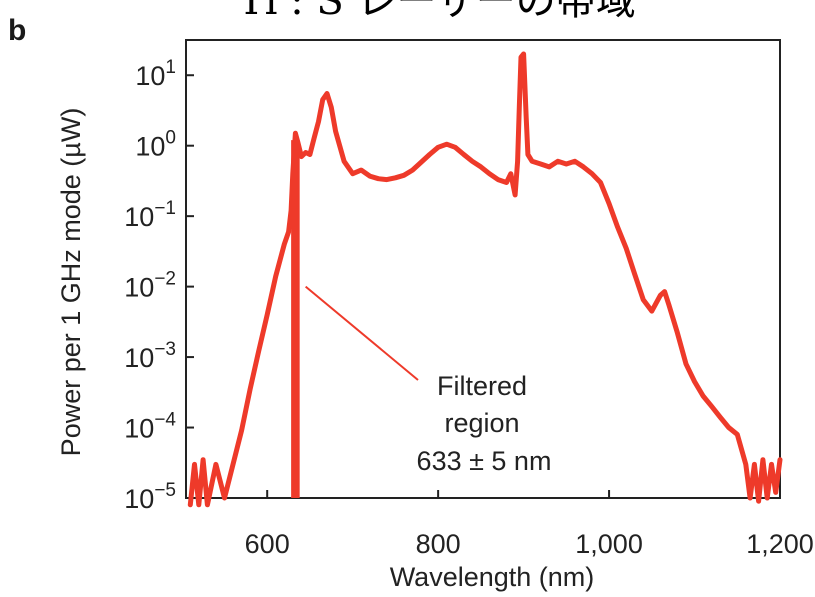 The height and width of the screenshot is (597, 815). I want to click on annotation-line-2: region, so click(481, 423).